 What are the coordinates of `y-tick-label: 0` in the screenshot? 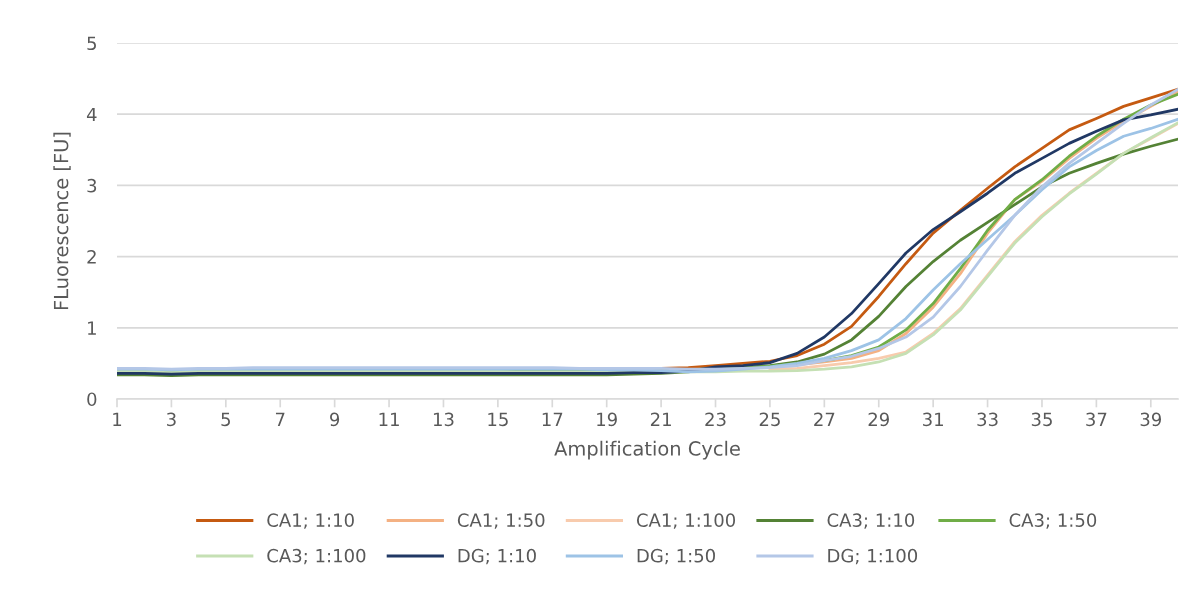 It's located at (92, 399).